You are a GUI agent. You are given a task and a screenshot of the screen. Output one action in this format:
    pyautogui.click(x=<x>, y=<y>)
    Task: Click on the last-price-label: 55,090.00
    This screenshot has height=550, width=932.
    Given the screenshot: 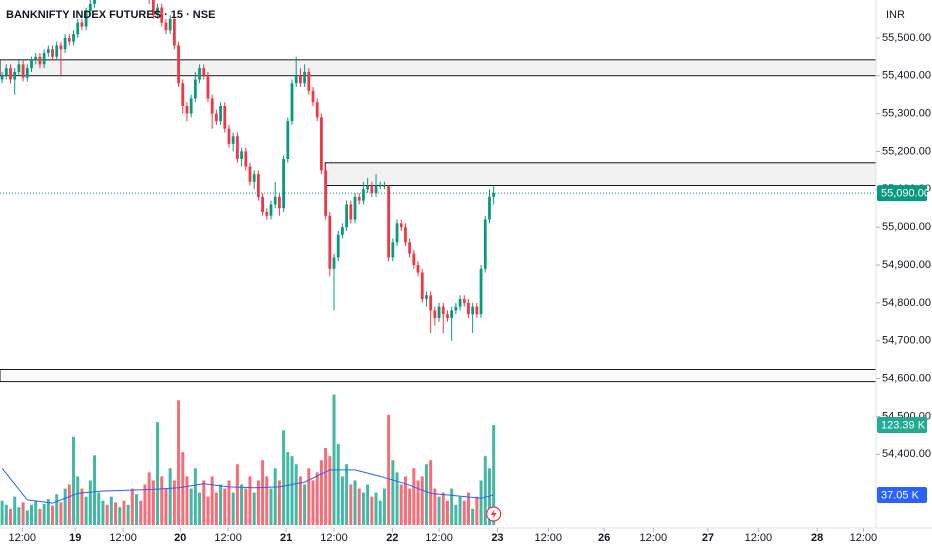 What is the action you would take?
    pyautogui.click(x=905, y=193)
    